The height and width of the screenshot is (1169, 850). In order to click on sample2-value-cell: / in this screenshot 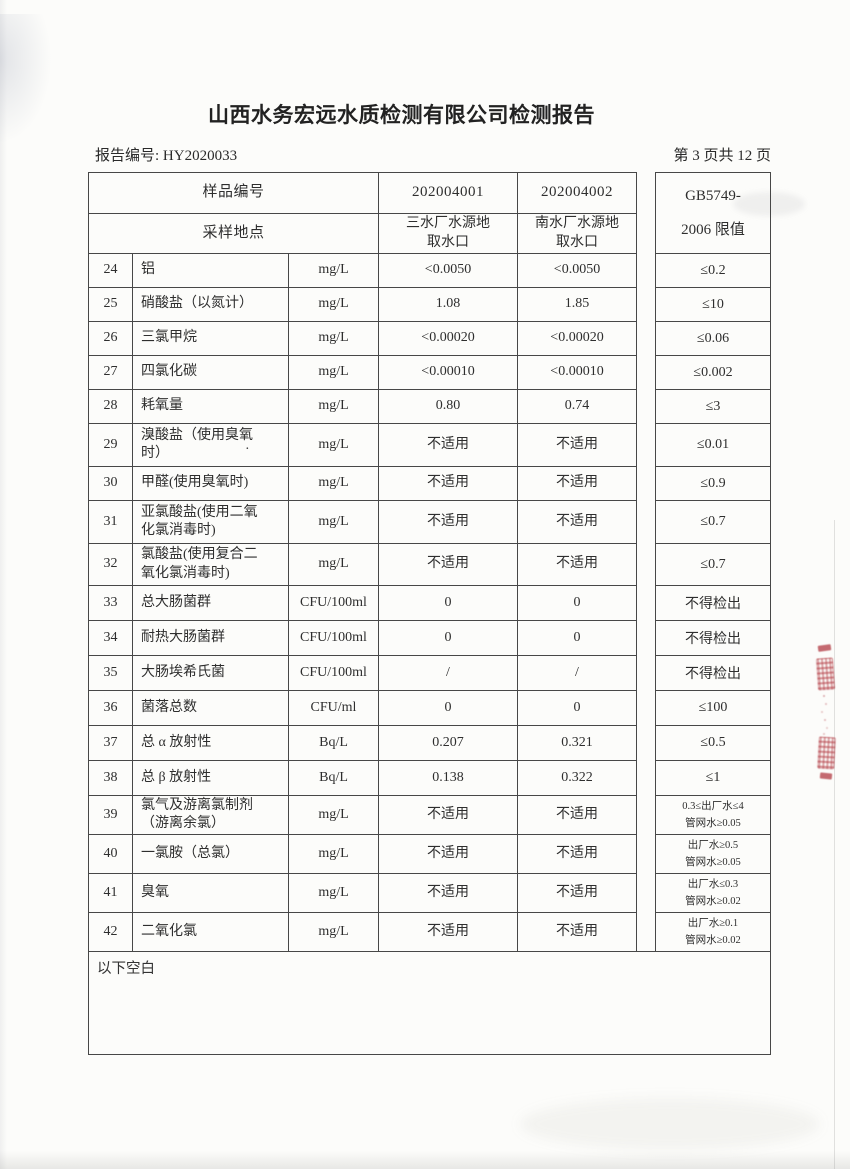, I will do `click(576, 673)`.